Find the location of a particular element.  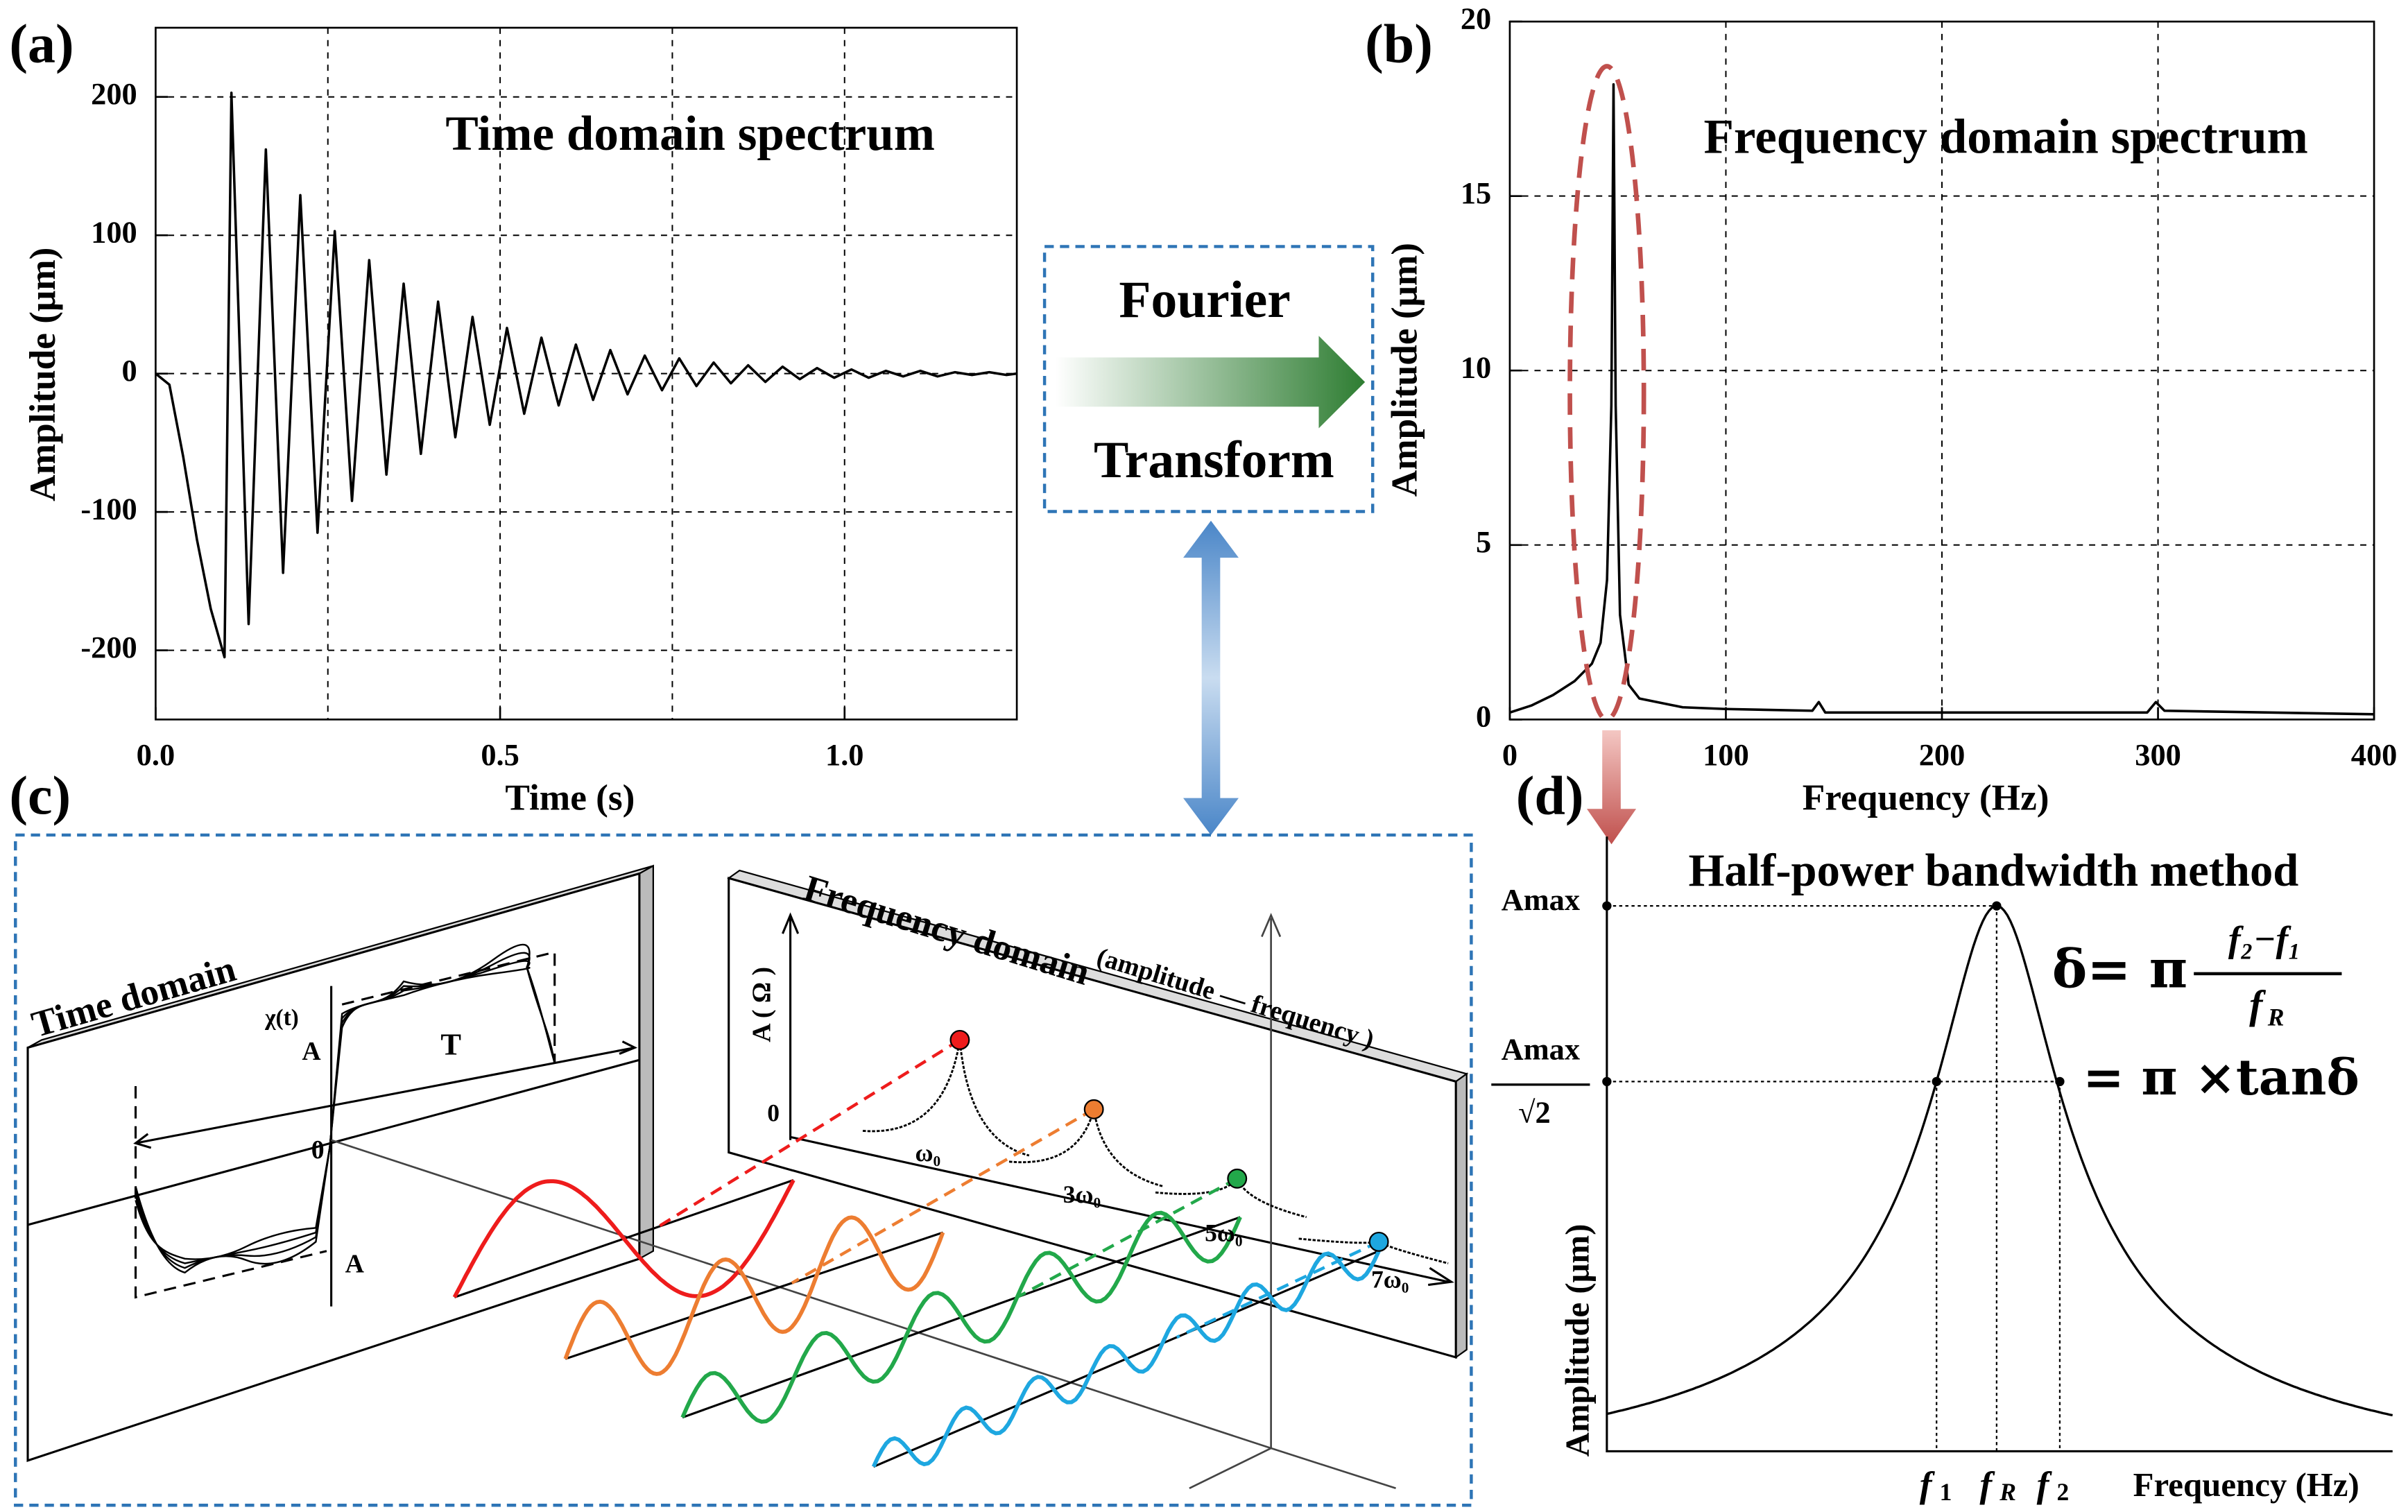

x-tick-label: 300 is located at coordinates (2158, 755).